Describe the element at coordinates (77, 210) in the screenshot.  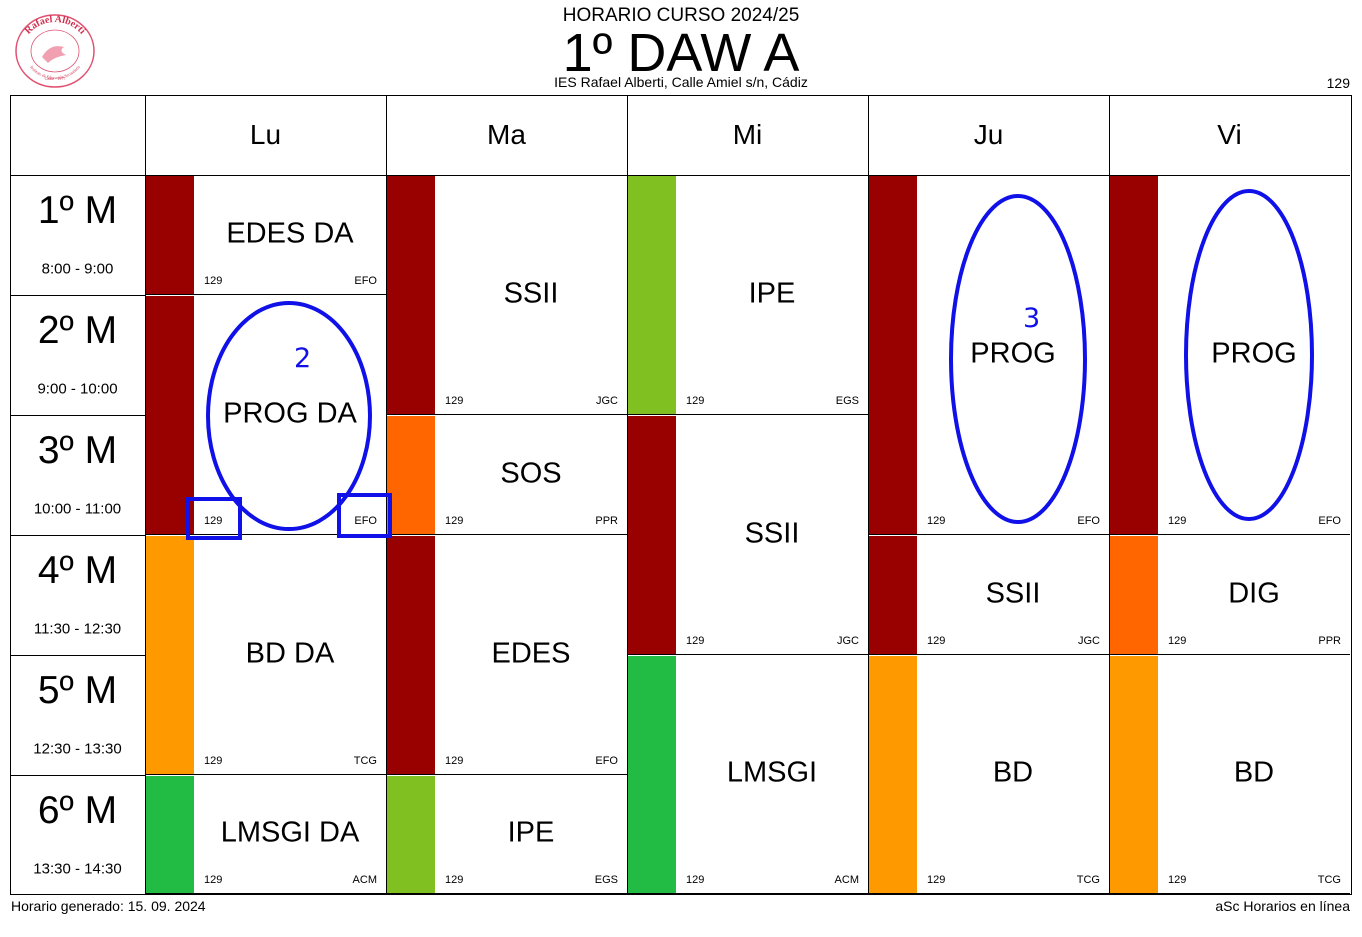
I see `period-name: 1º M` at that location.